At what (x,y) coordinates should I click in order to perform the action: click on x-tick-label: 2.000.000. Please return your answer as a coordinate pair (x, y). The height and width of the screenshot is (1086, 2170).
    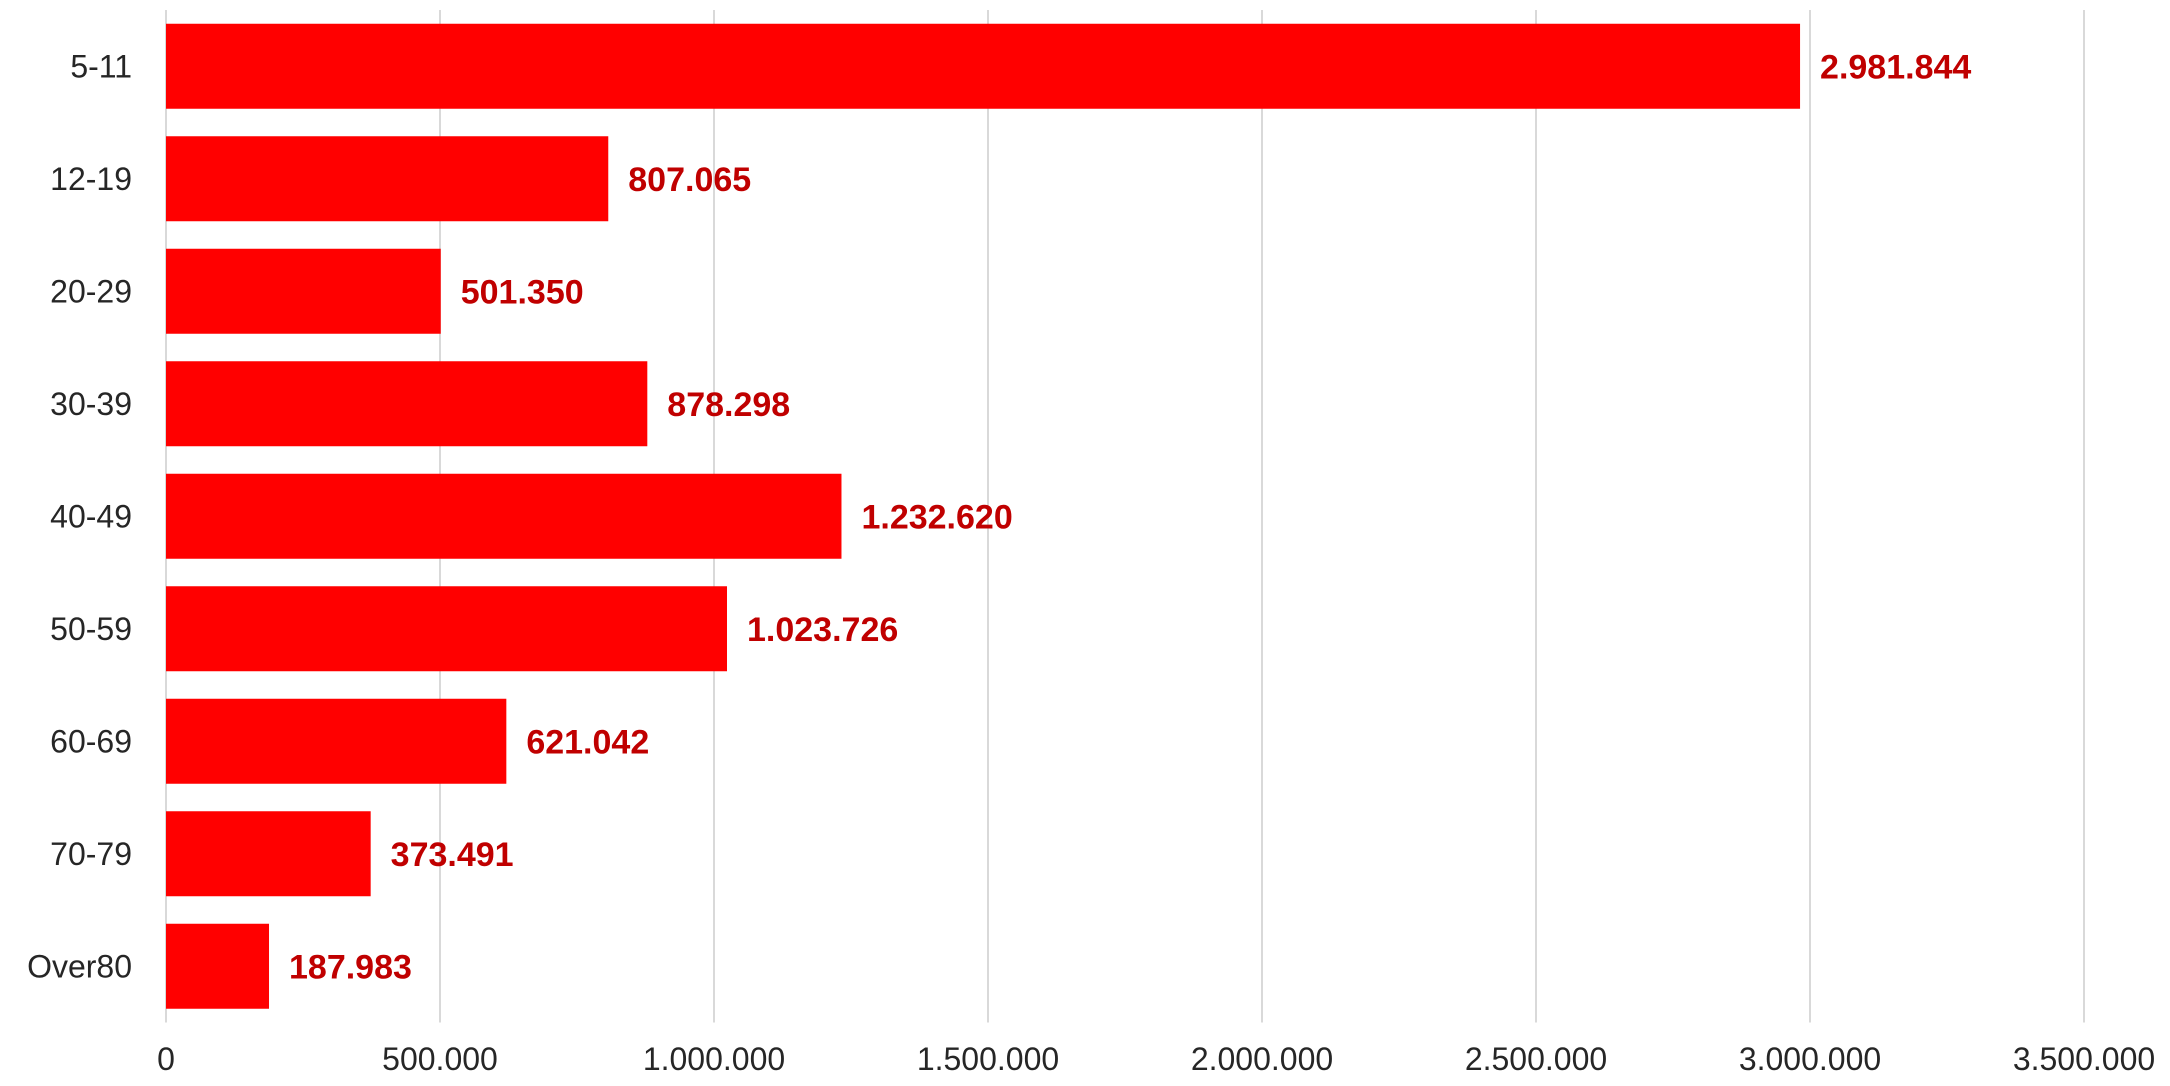
    Looking at the image, I should click on (1262, 1059).